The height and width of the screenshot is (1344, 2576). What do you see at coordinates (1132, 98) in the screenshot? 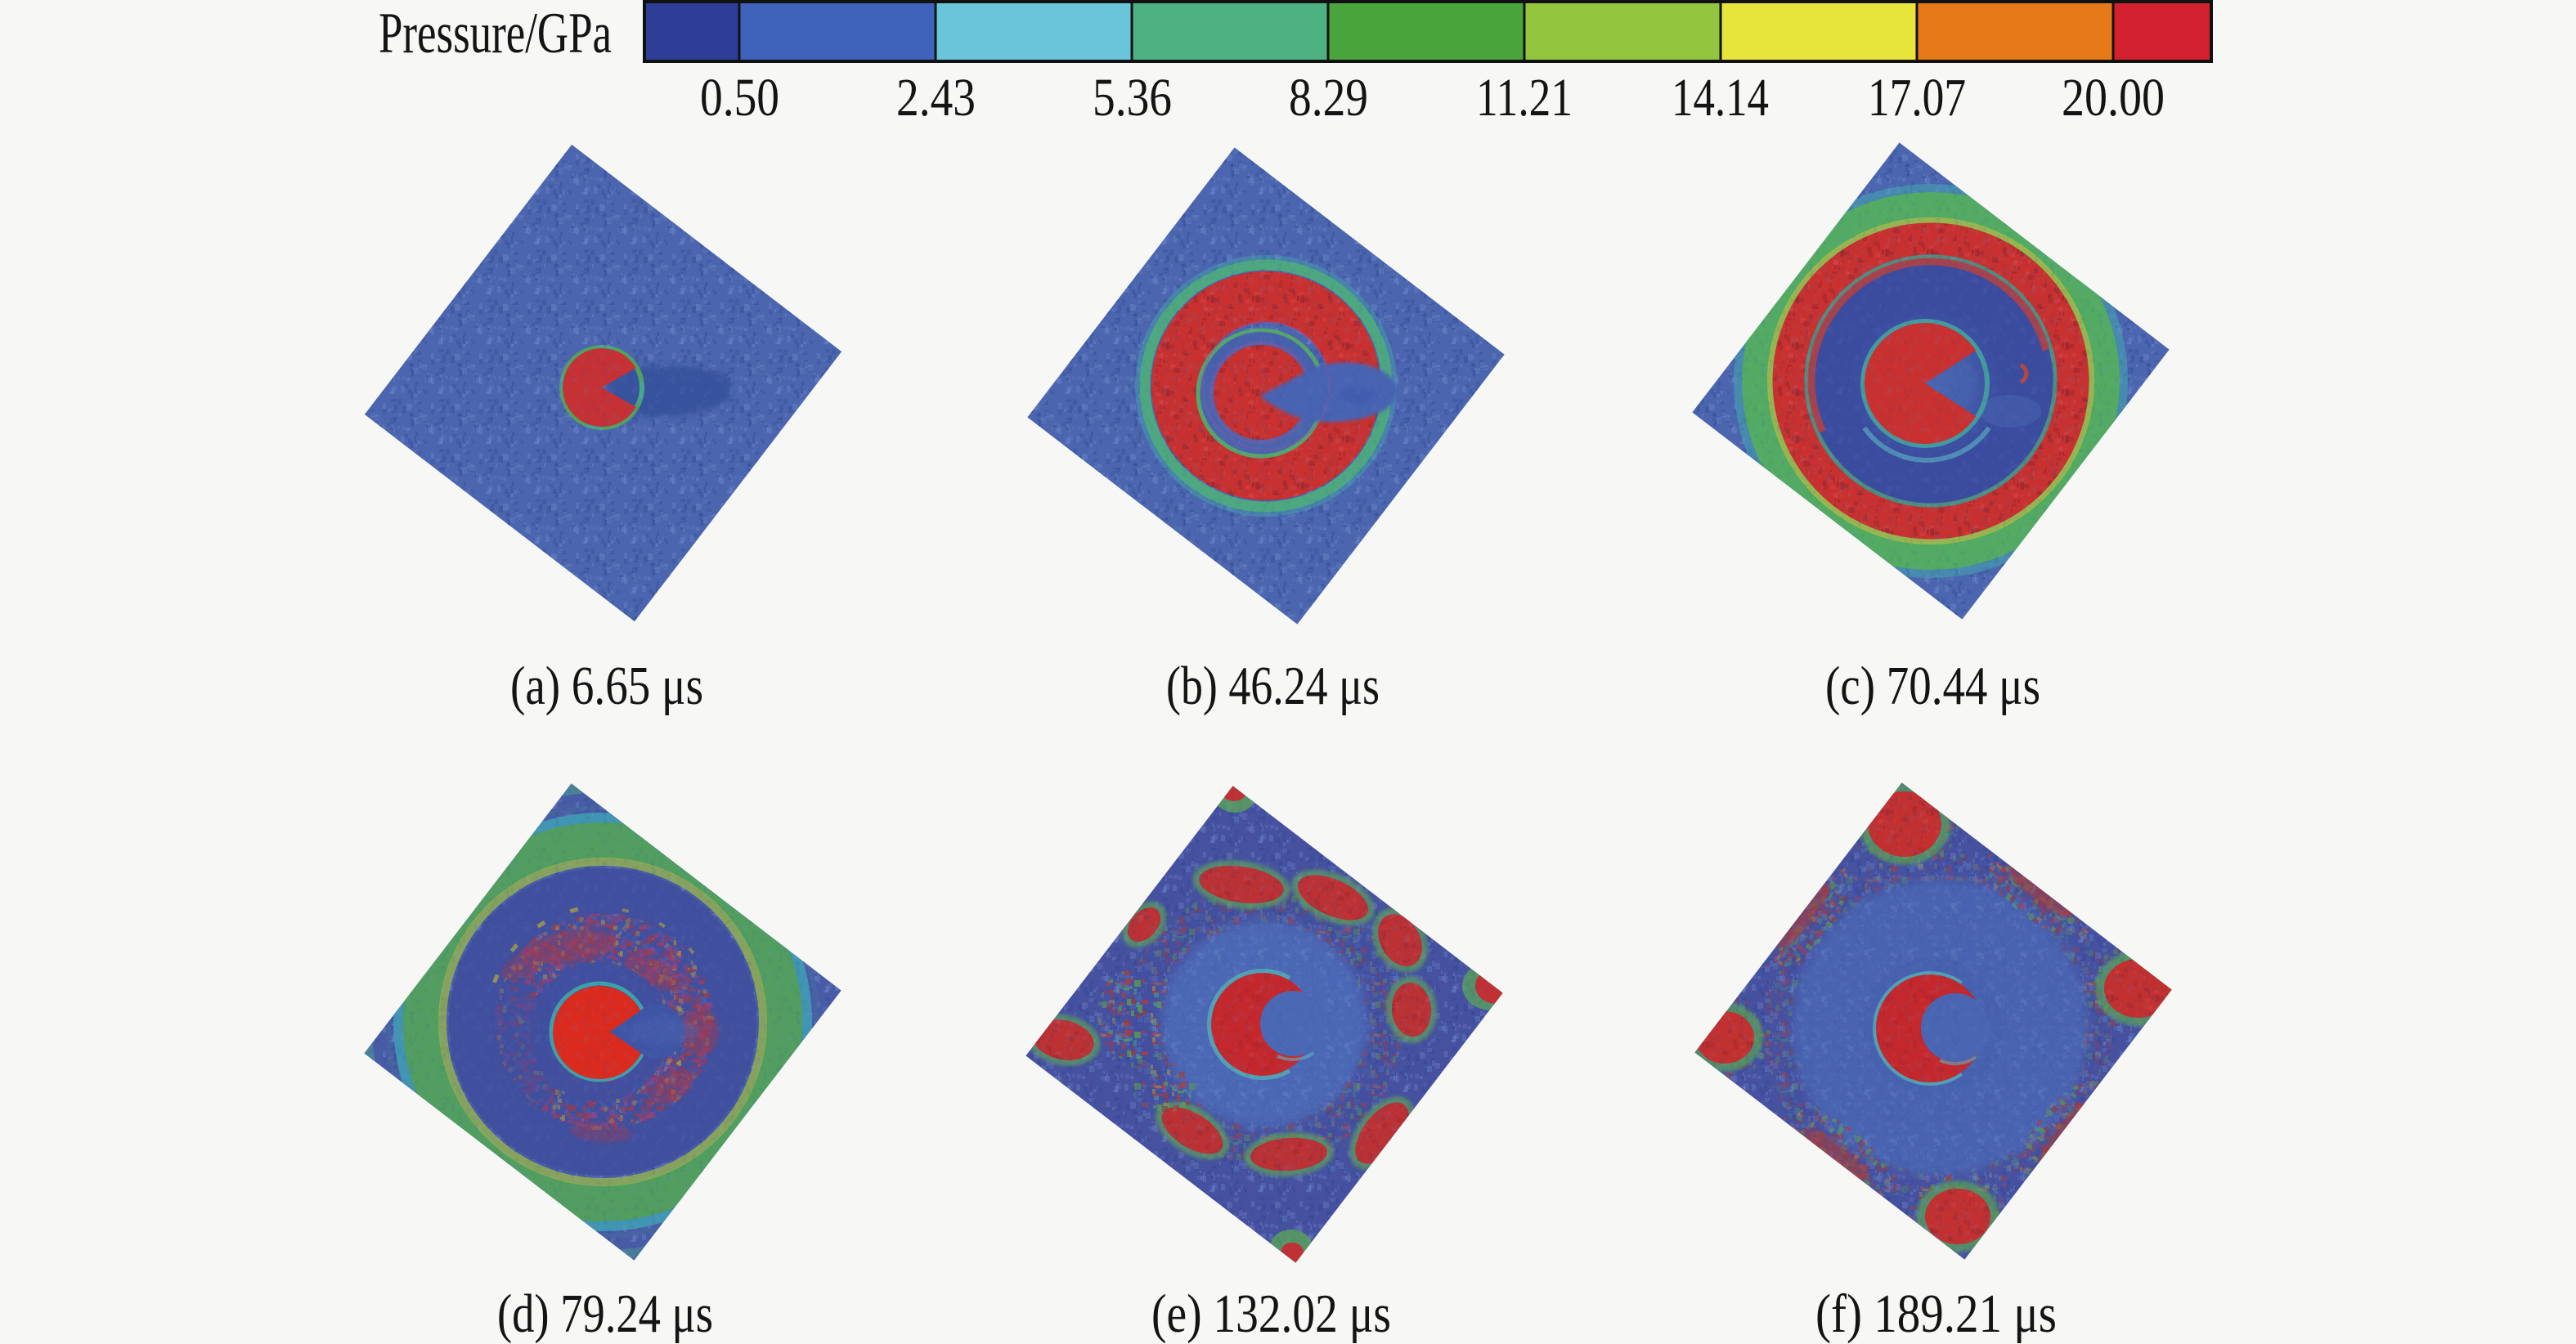
I see `svg-text: 5.36` at bounding box center [1132, 98].